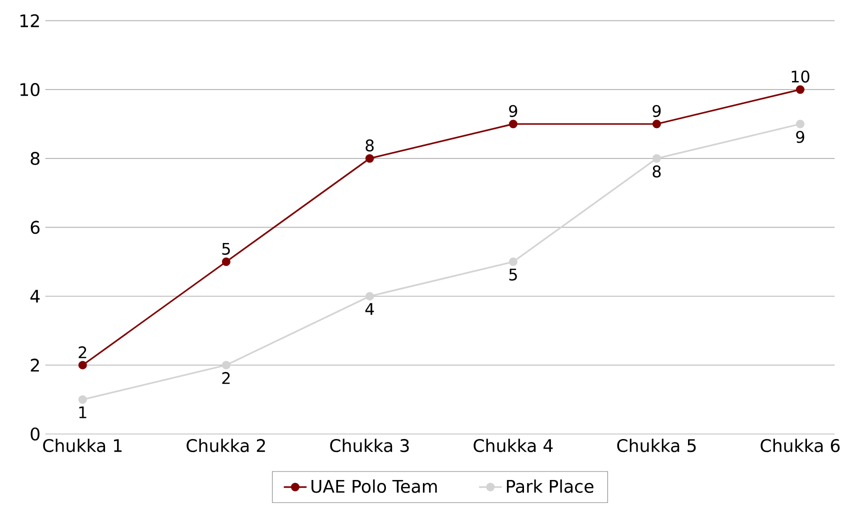 The width and height of the screenshot is (864, 518). I want to click on data-label: 1, so click(82, 412).